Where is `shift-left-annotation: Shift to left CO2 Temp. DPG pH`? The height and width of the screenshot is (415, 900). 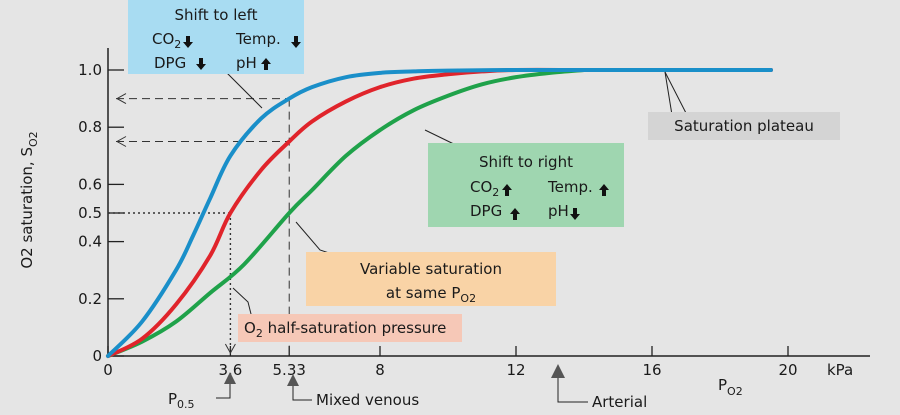
shift-left-annotation: Shift to left CO2 Temp. DPG pH is located at coordinates (216, 54).